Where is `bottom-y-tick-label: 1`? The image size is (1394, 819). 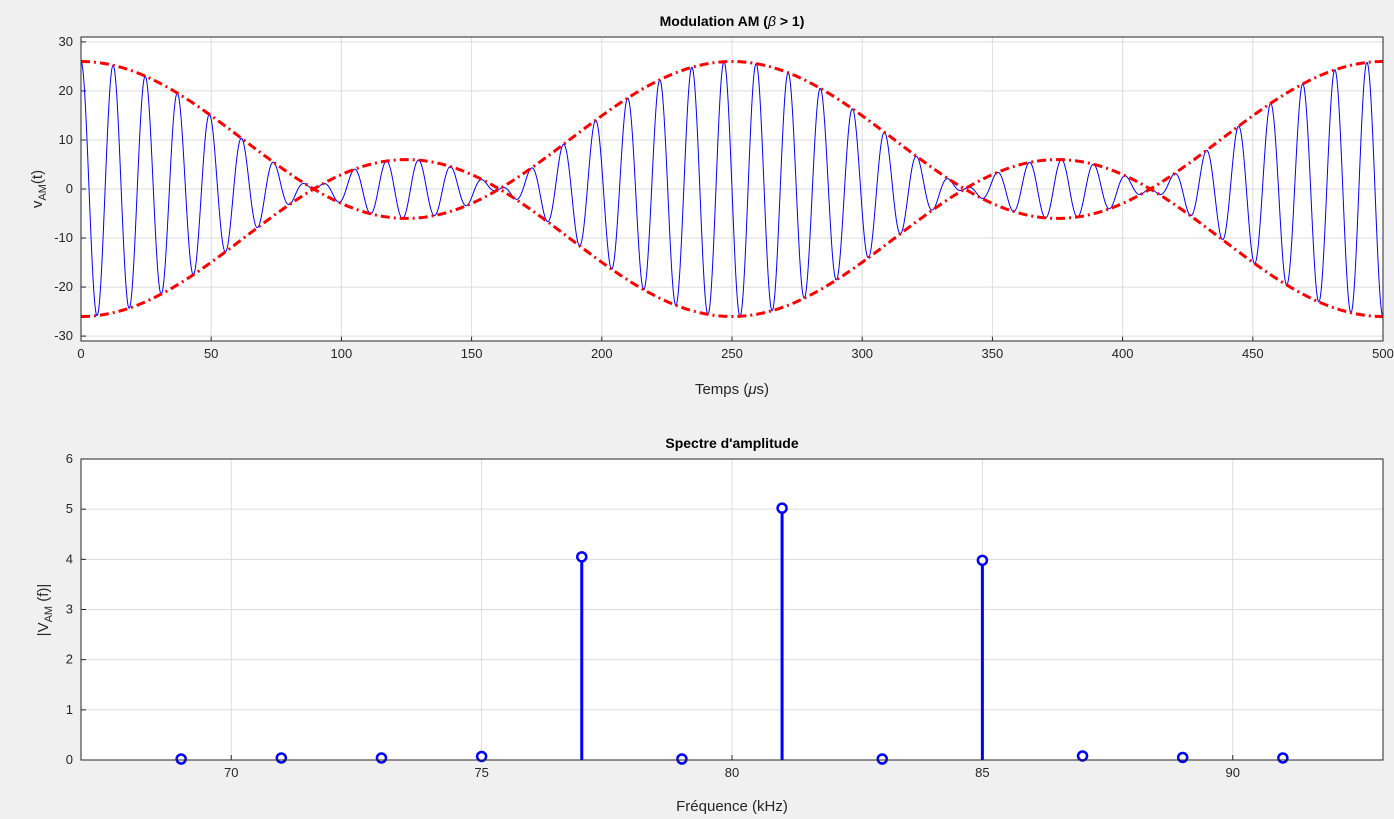
bottom-y-tick-label: 1 is located at coordinates (69, 709).